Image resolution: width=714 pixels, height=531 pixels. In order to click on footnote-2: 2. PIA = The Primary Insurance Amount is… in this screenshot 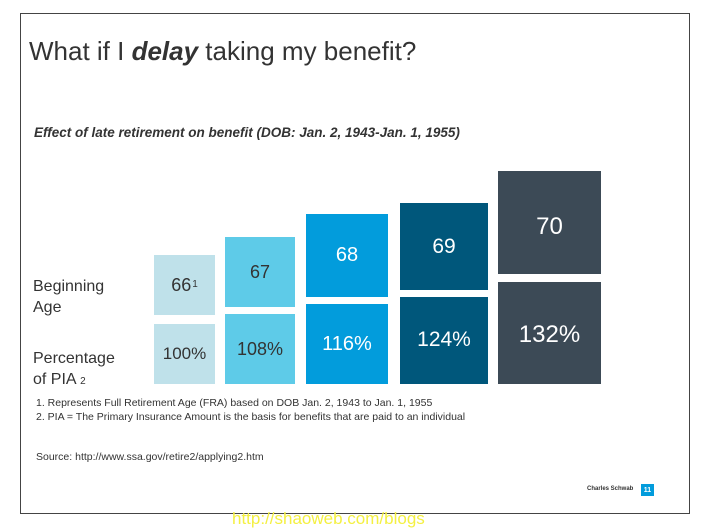, I will do `click(251, 417)`.